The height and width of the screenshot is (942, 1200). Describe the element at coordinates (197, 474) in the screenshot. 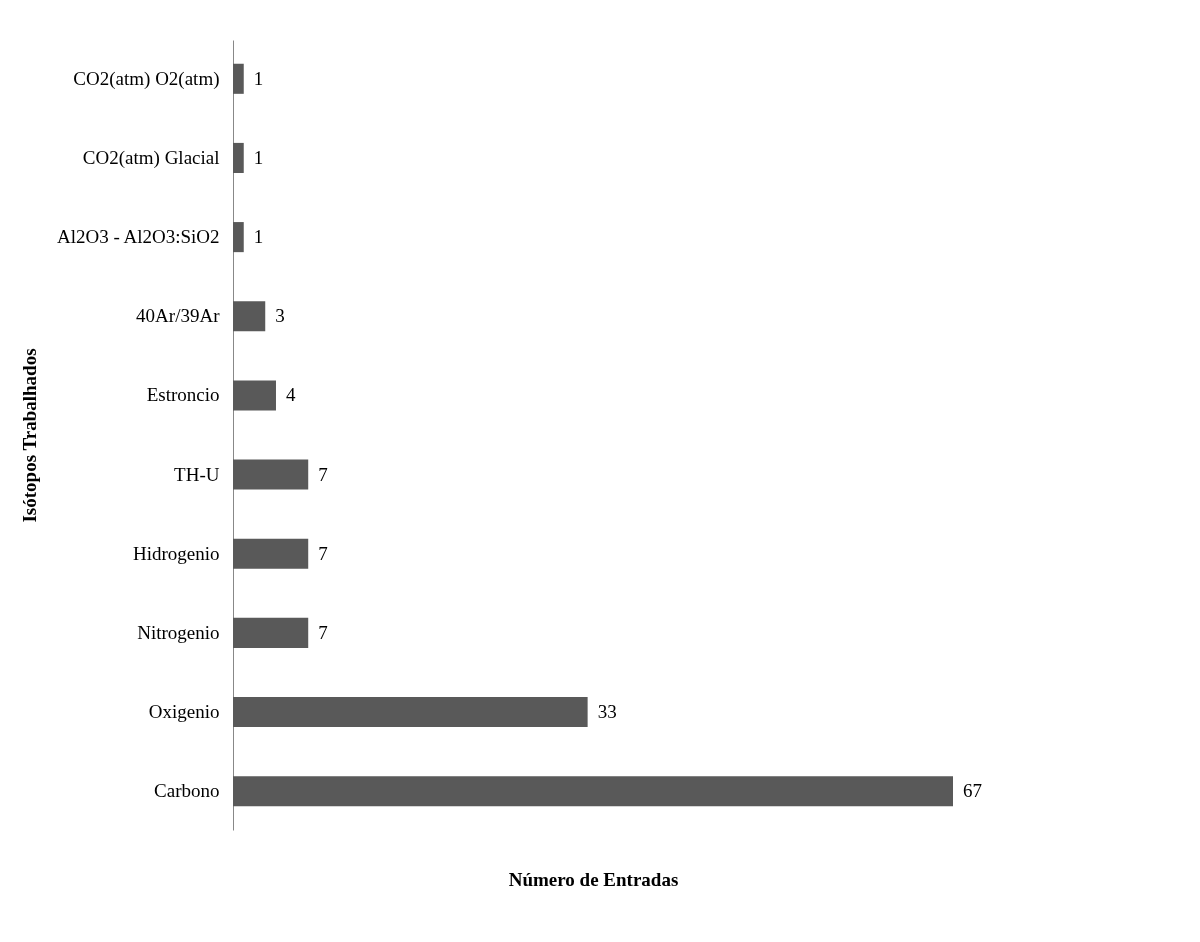

I see `y-tick-label: TH-U` at that location.